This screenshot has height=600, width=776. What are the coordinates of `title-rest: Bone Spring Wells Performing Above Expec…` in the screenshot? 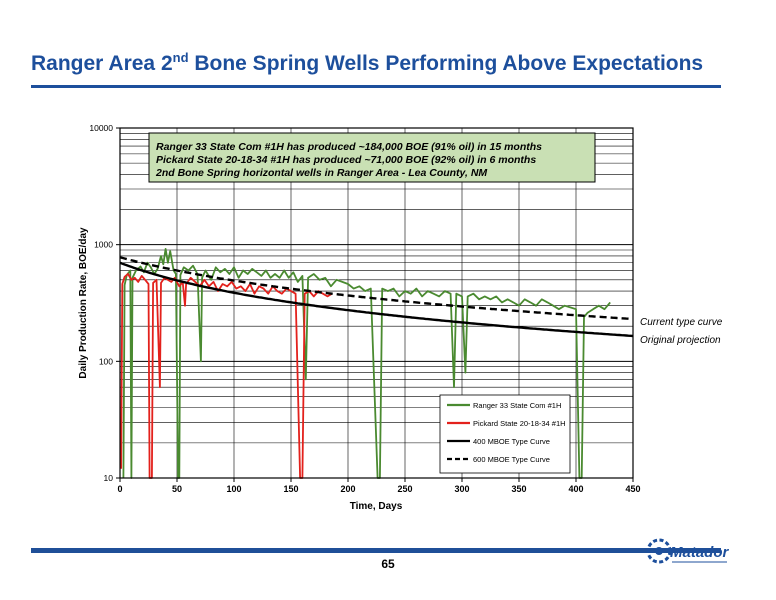 It's located at (446, 63).